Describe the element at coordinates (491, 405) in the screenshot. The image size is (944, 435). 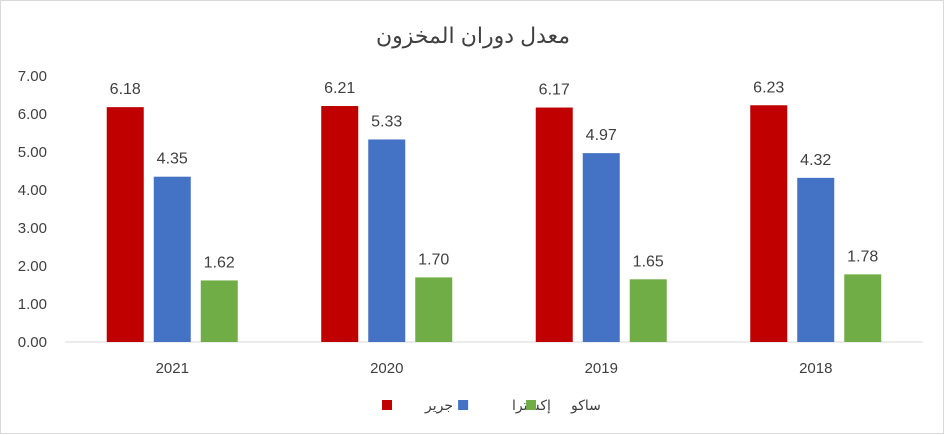
I see `legend: جريرإكستراساكو` at that location.